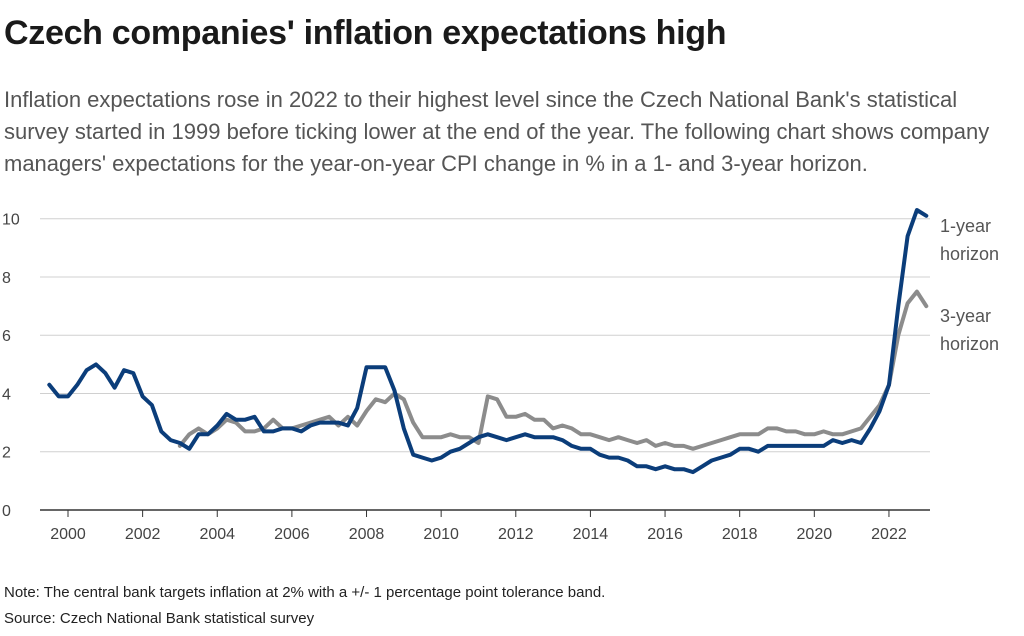 This screenshot has height=636, width=1024. Describe the element at coordinates (6, 511) in the screenshot. I see `y-tick-label: 0` at that location.